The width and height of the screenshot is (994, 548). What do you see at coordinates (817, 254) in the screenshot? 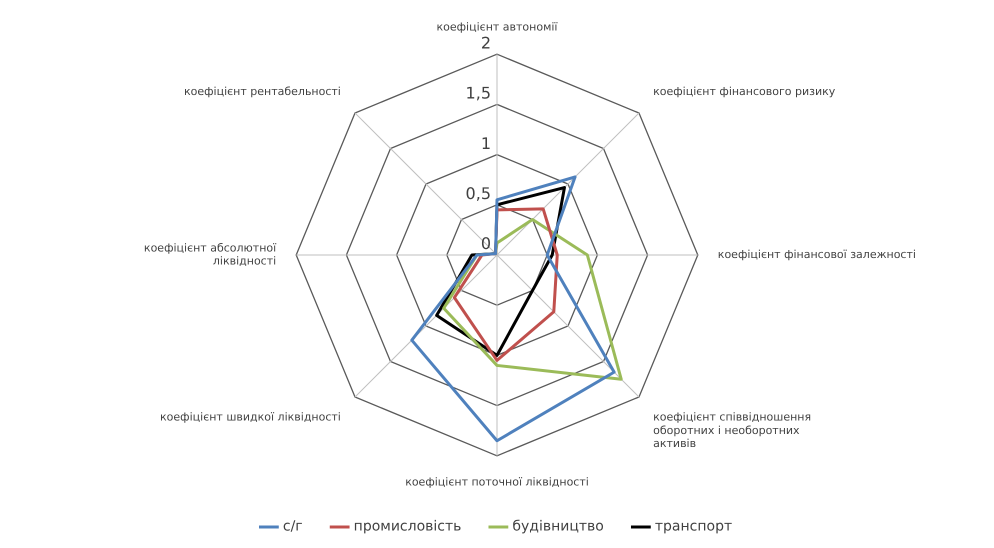
I see `spoke-label: коефіцієнт фінансової залежності` at bounding box center [817, 254].